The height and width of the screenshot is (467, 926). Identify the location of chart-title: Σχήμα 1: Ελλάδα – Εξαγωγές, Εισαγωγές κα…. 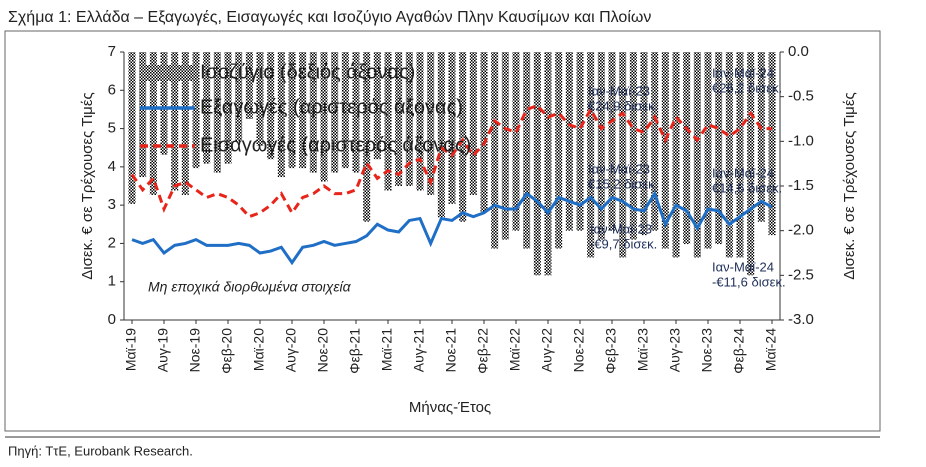
(329, 17).